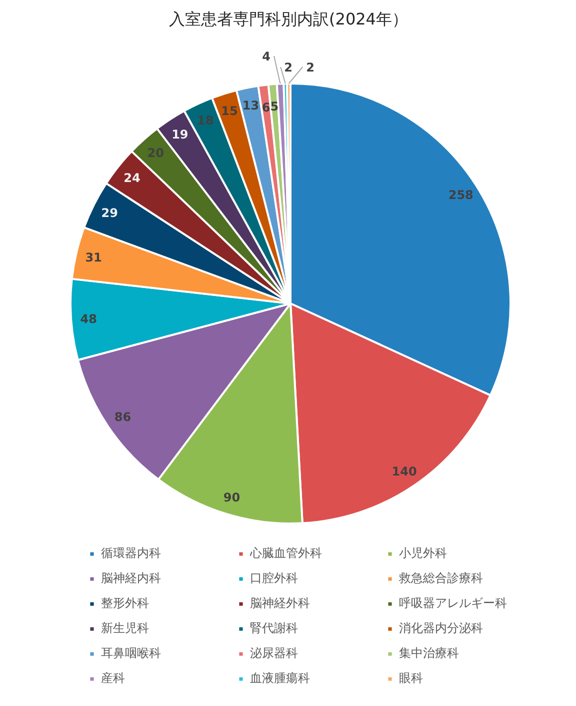 This screenshot has width=576, height=706. What do you see at coordinates (453, 603) in the screenshot?
I see `legend-label: 呼吸器アレルギー科` at bounding box center [453, 603].